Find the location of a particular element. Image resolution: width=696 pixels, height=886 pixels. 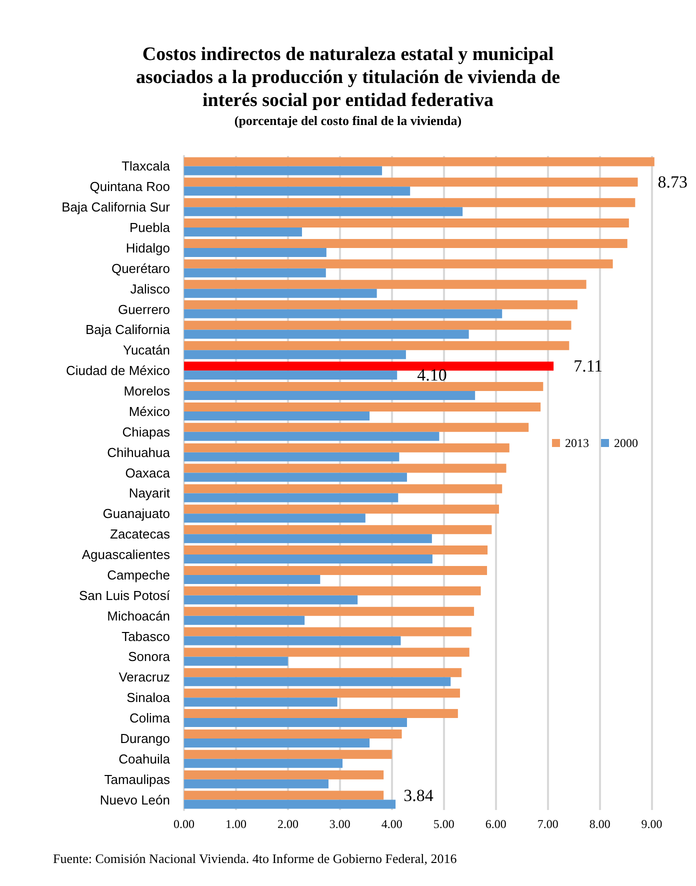

y-tick-label: Jalisco is located at coordinates (150, 288).